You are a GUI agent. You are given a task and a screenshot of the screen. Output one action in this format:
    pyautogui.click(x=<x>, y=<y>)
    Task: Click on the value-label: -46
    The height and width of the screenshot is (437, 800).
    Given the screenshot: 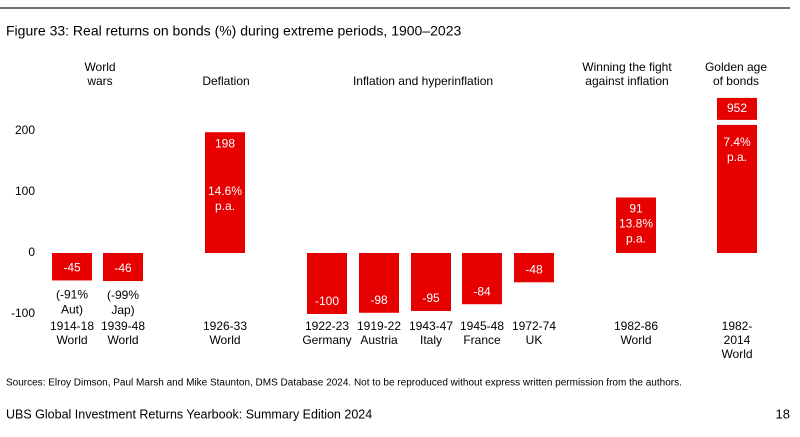 What is the action you would take?
    pyautogui.click(x=123, y=268)
    